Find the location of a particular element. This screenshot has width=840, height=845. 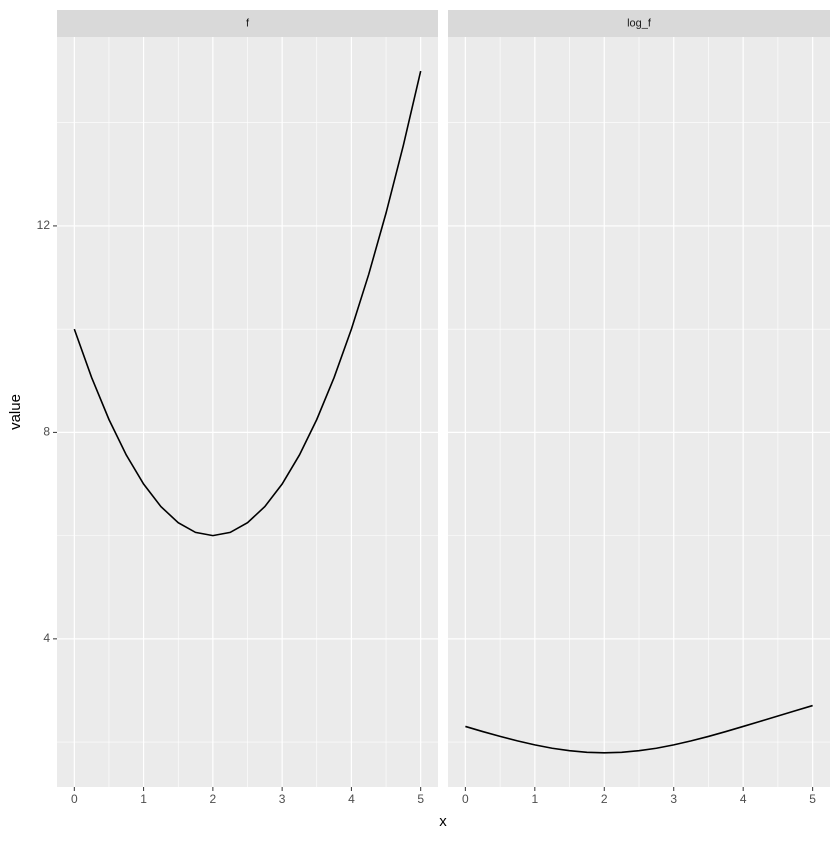

y-axis-title: value is located at coordinates (15, 412).